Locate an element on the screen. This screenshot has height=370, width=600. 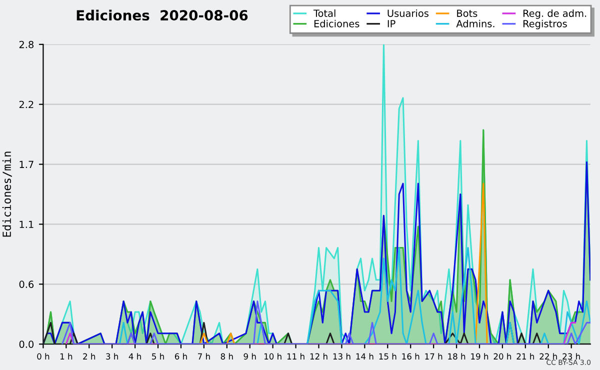
x-tick-label: 8 h is located at coordinates (226, 356).